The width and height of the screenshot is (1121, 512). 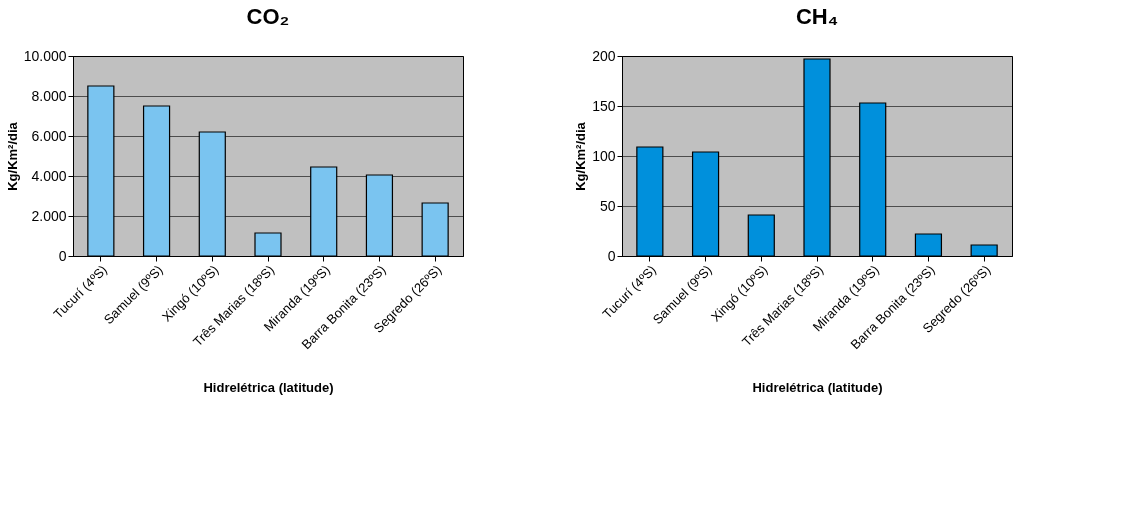 What do you see at coordinates (604, 105) in the screenshot?
I see `y-tick-label: 150` at bounding box center [604, 105].